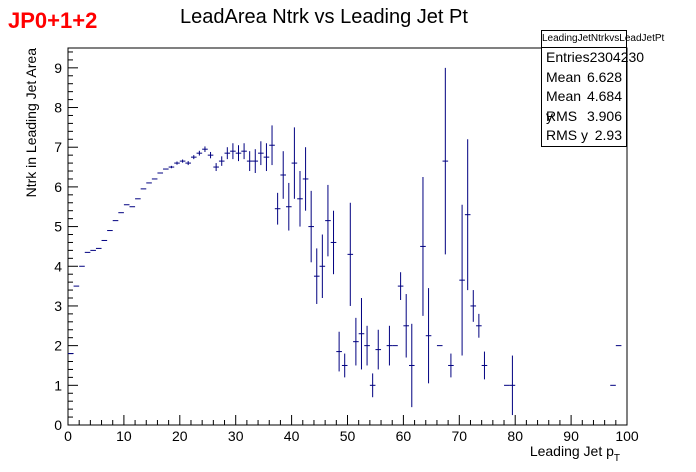 This screenshot has width=696, height=472. I want to click on stats-row-rms: RMS 3.906, so click(584, 117).